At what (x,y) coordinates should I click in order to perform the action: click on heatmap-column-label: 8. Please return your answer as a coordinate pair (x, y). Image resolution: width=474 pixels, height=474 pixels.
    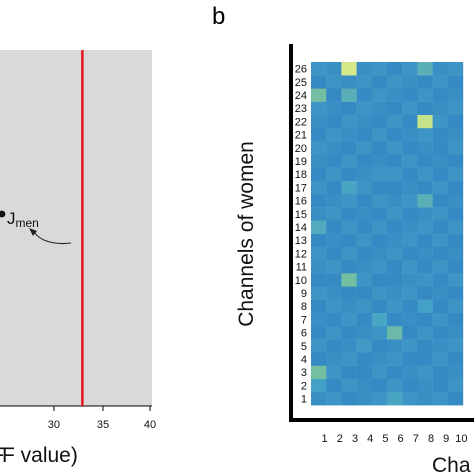
    Looking at the image, I should click on (431, 439).